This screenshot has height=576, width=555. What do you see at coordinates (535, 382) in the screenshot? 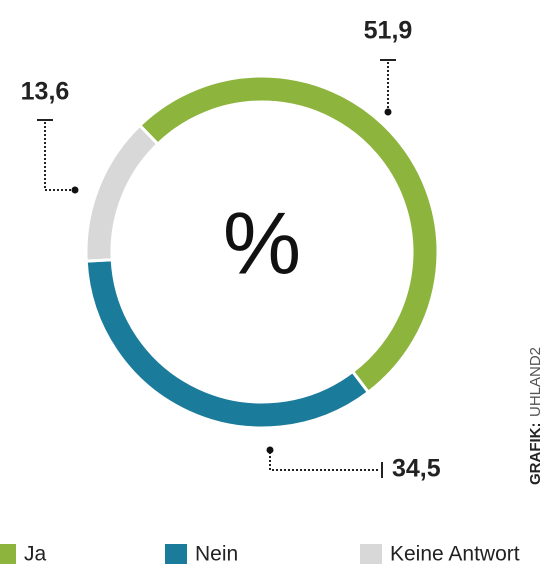
I see `credit-text: UHLAND2` at bounding box center [535, 382].